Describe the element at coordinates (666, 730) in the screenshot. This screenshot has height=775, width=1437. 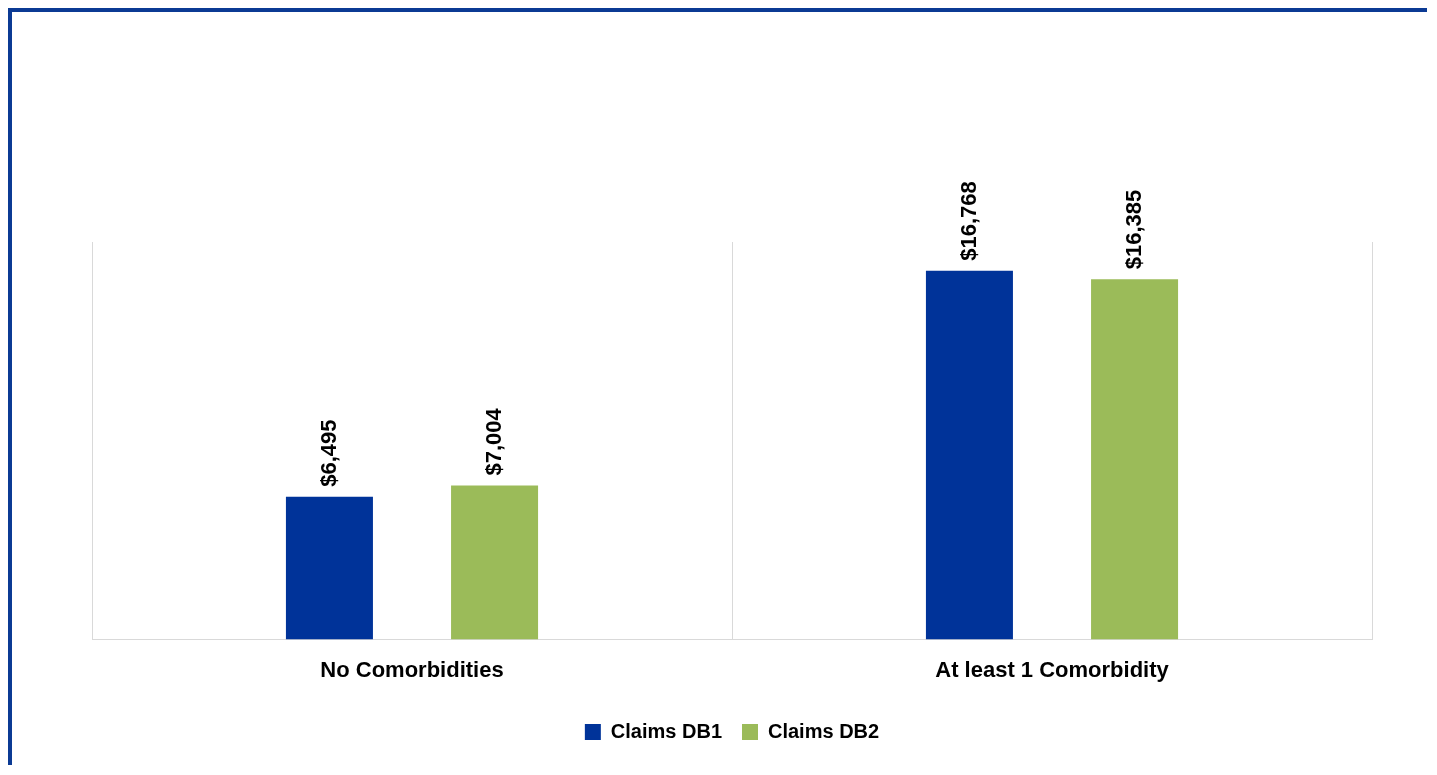
I see `legend-label: Claims DB1` at that location.